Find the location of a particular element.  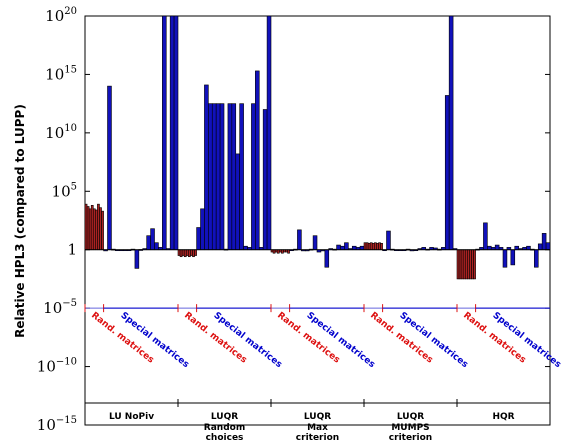

group-name: HQR is located at coordinates (503, 417).